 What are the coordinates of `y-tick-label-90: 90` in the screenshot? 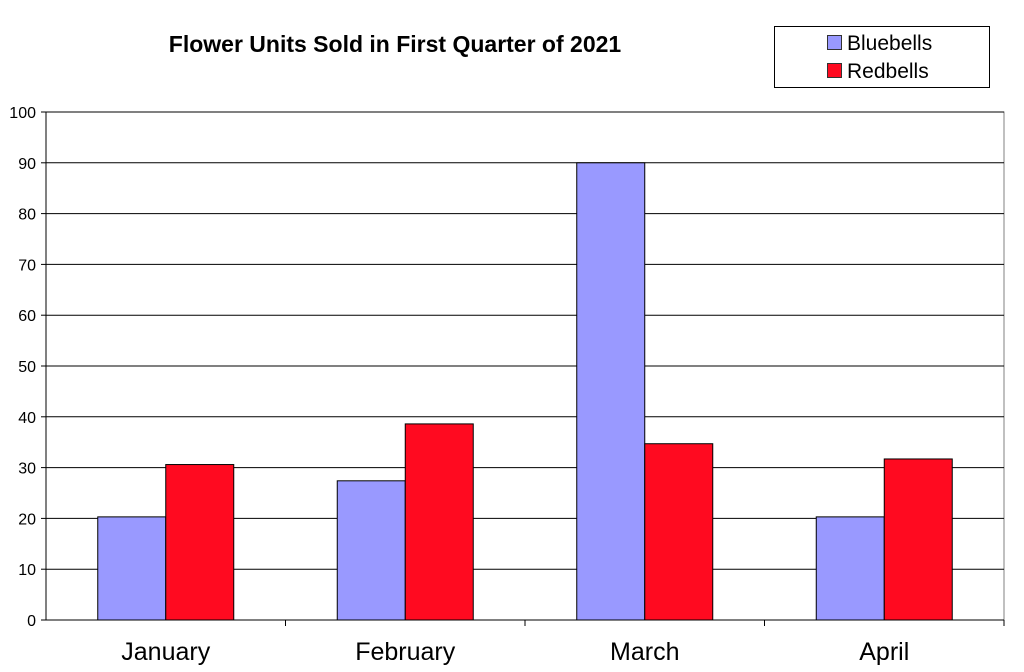 It's located at (27, 164).